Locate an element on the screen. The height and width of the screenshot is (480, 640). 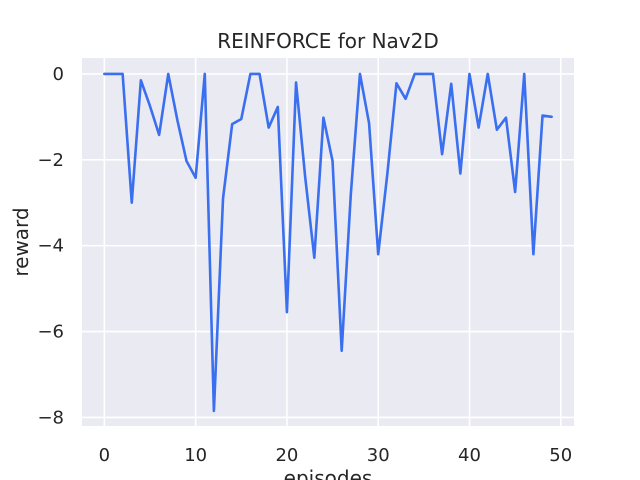
y-tick-label: −4 is located at coordinates (50, 246).